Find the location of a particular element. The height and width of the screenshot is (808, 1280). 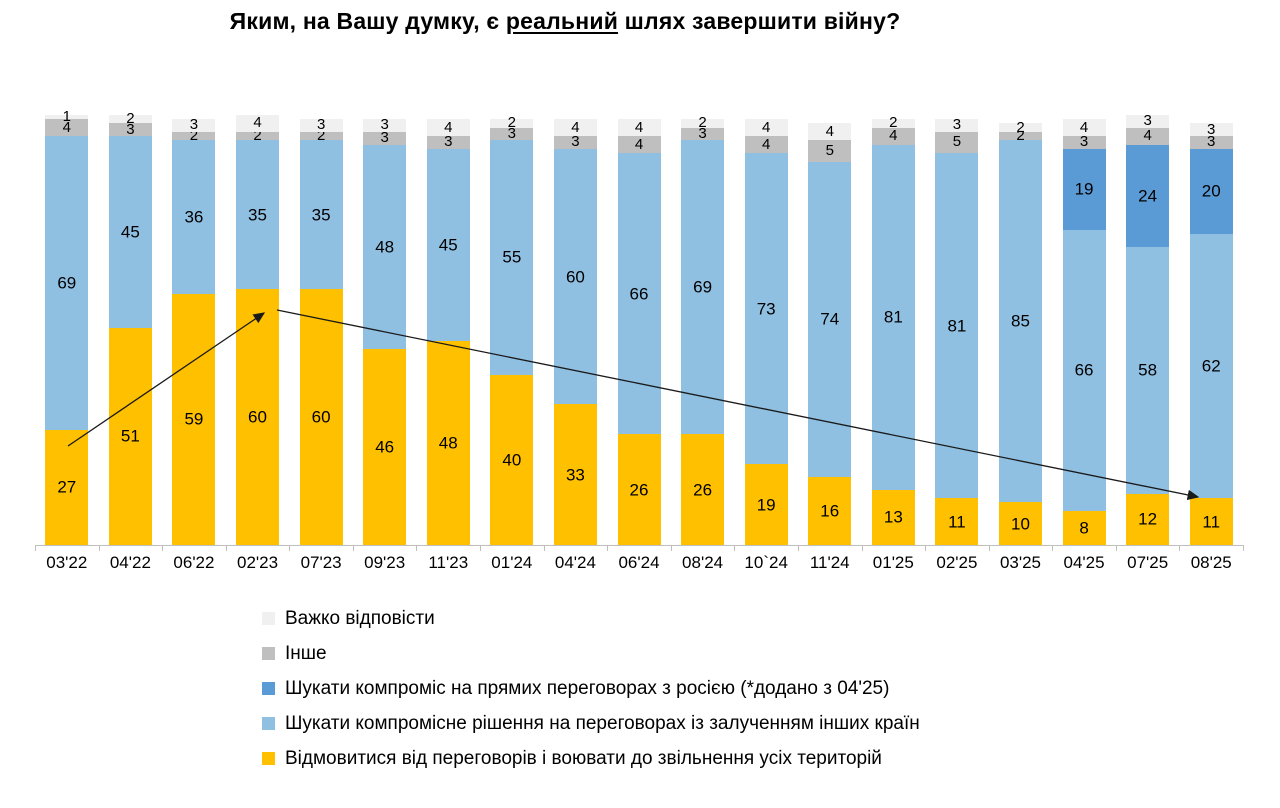

segment-value-label: 26 is located at coordinates (639, 490).